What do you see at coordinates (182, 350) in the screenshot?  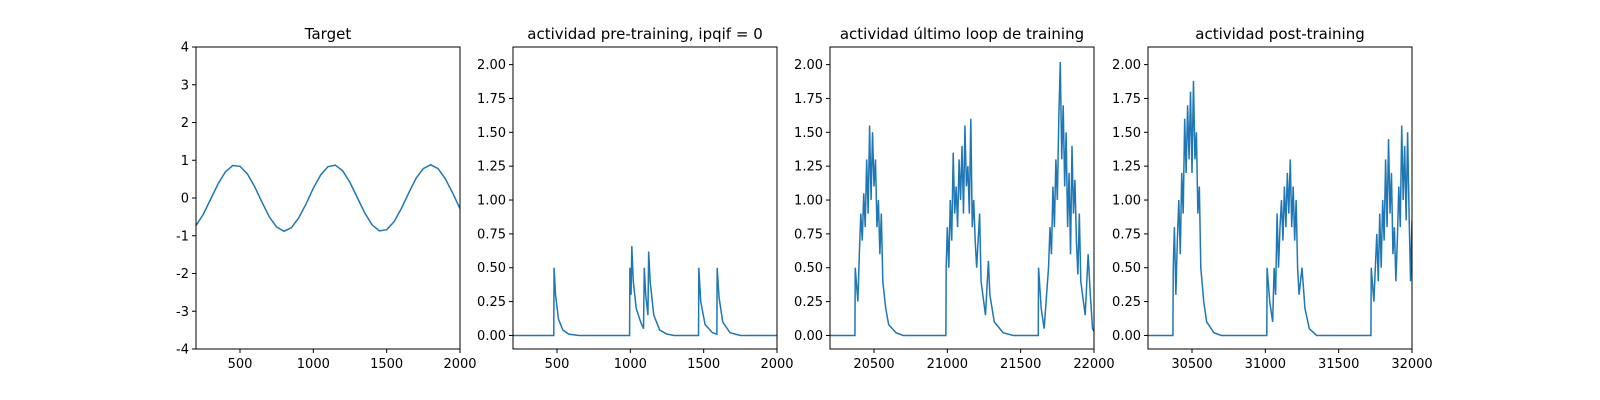 I see `y-tick-label: -4` at bounding box center [182, 350].